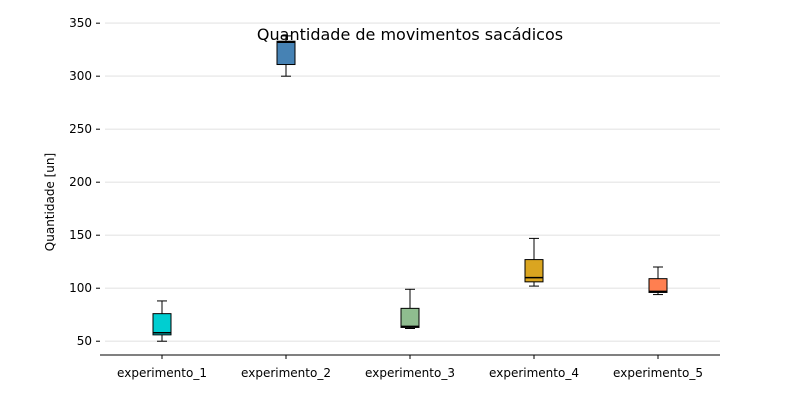  I want to click on x-tick-label: experimento_3, so click(410, 373).